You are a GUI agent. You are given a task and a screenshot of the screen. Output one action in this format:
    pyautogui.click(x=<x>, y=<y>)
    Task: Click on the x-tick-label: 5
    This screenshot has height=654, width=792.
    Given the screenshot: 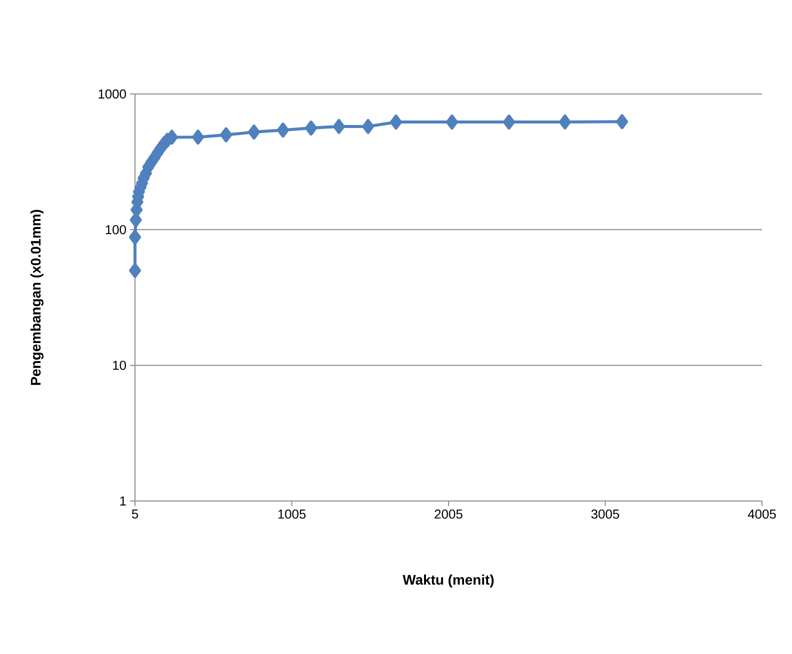 What is the action you would take?
    pyautogui.click(x=135, y=514)
    